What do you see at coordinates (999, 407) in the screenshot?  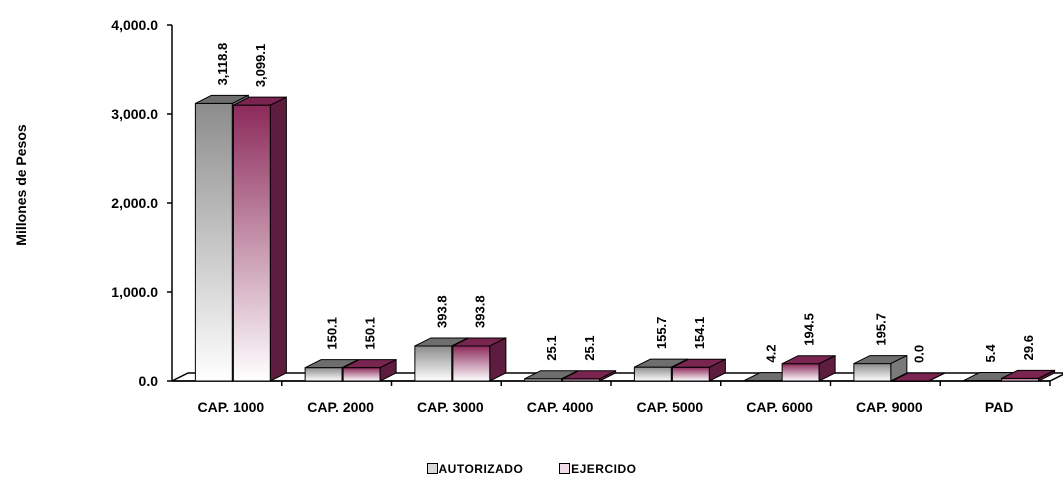 I see `x-tick-label: PAD` at bounding box center [999, 407].